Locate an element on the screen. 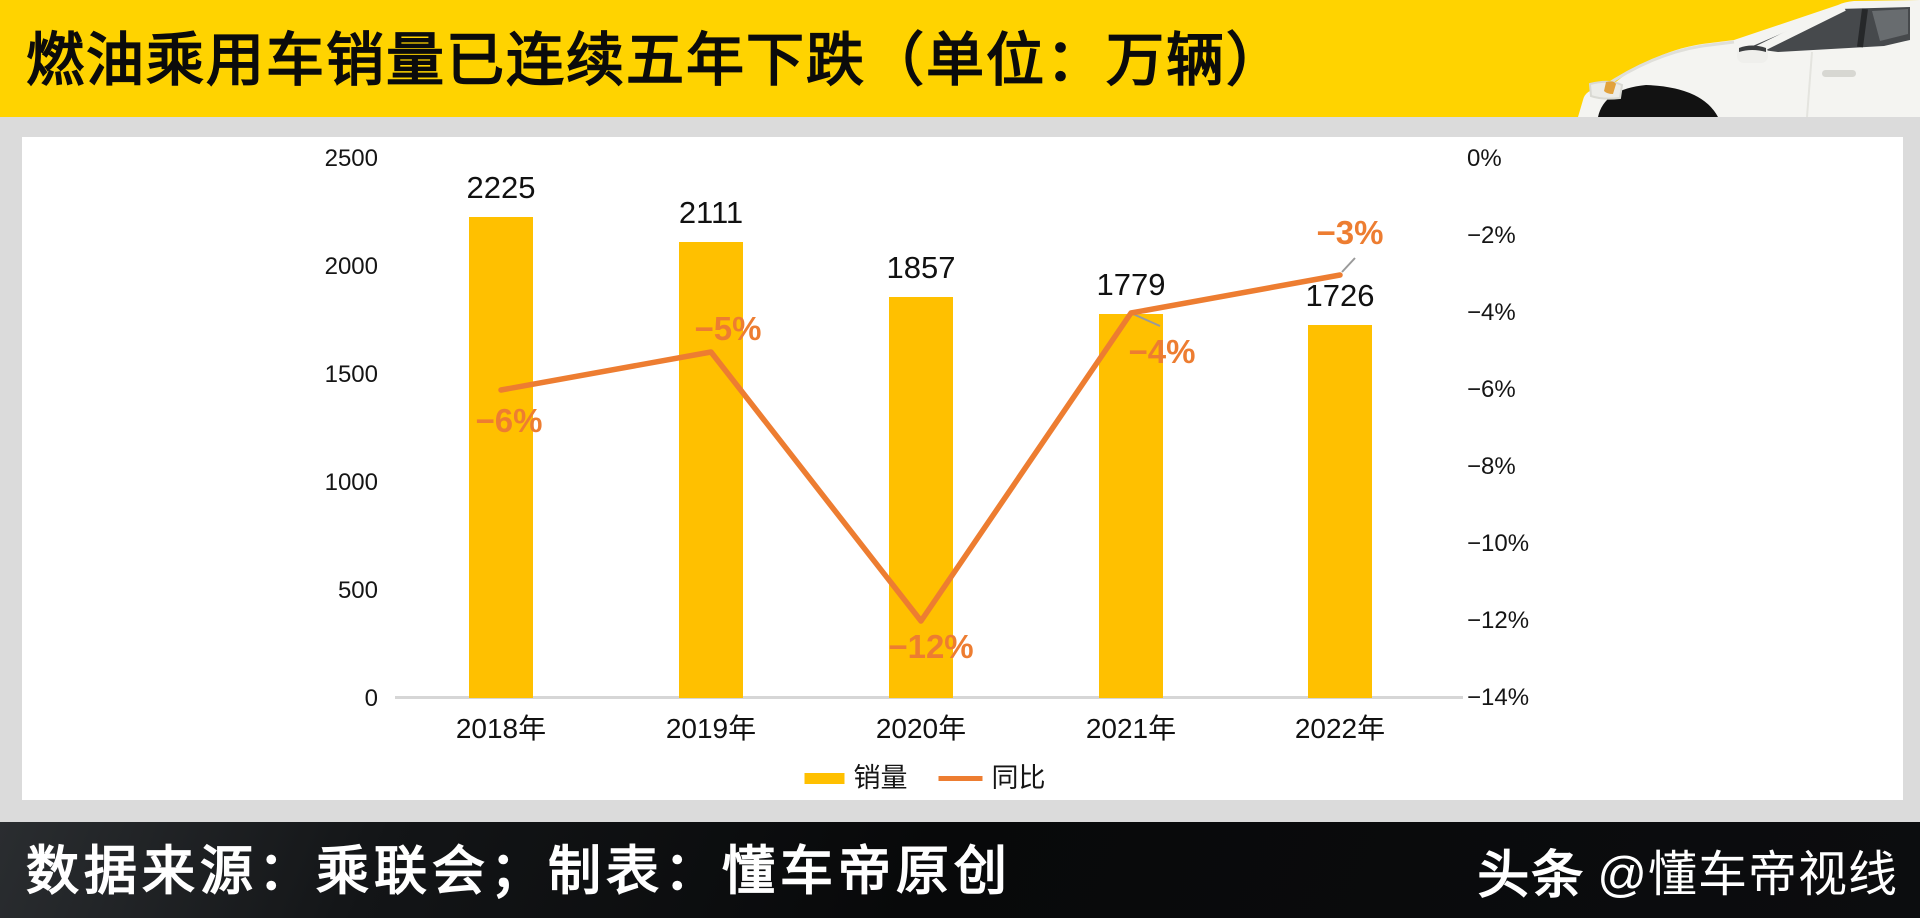 Image resolution: width=1920 pixels, height=918 pixels. legend-yoy-swatch is located at coordinates (960, 778).